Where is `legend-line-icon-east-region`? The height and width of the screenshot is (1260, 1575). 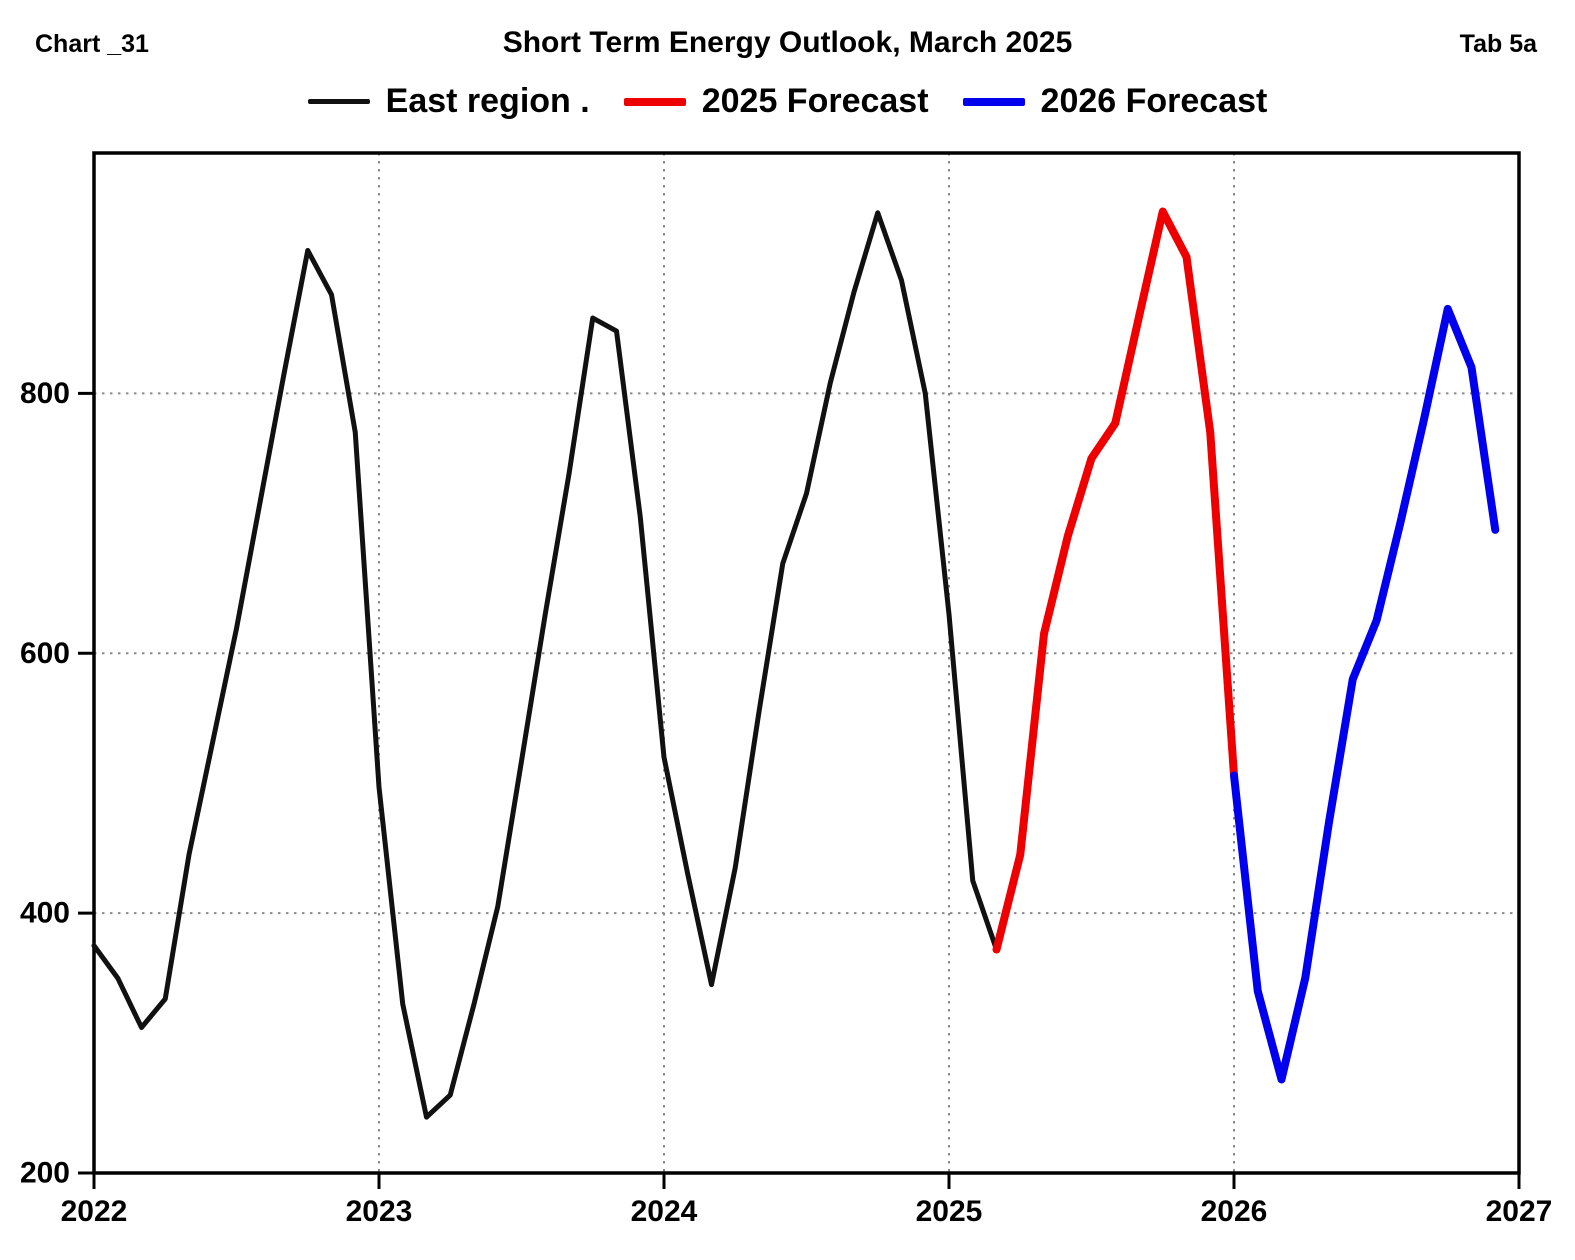
legend-line-icon-east-region is located at coordinates (338, 101).